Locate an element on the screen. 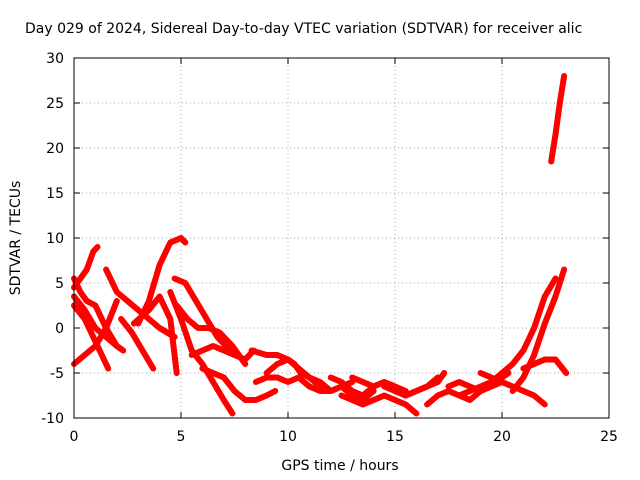  x-tick-label: 25 is located at coordinates (609, 437).